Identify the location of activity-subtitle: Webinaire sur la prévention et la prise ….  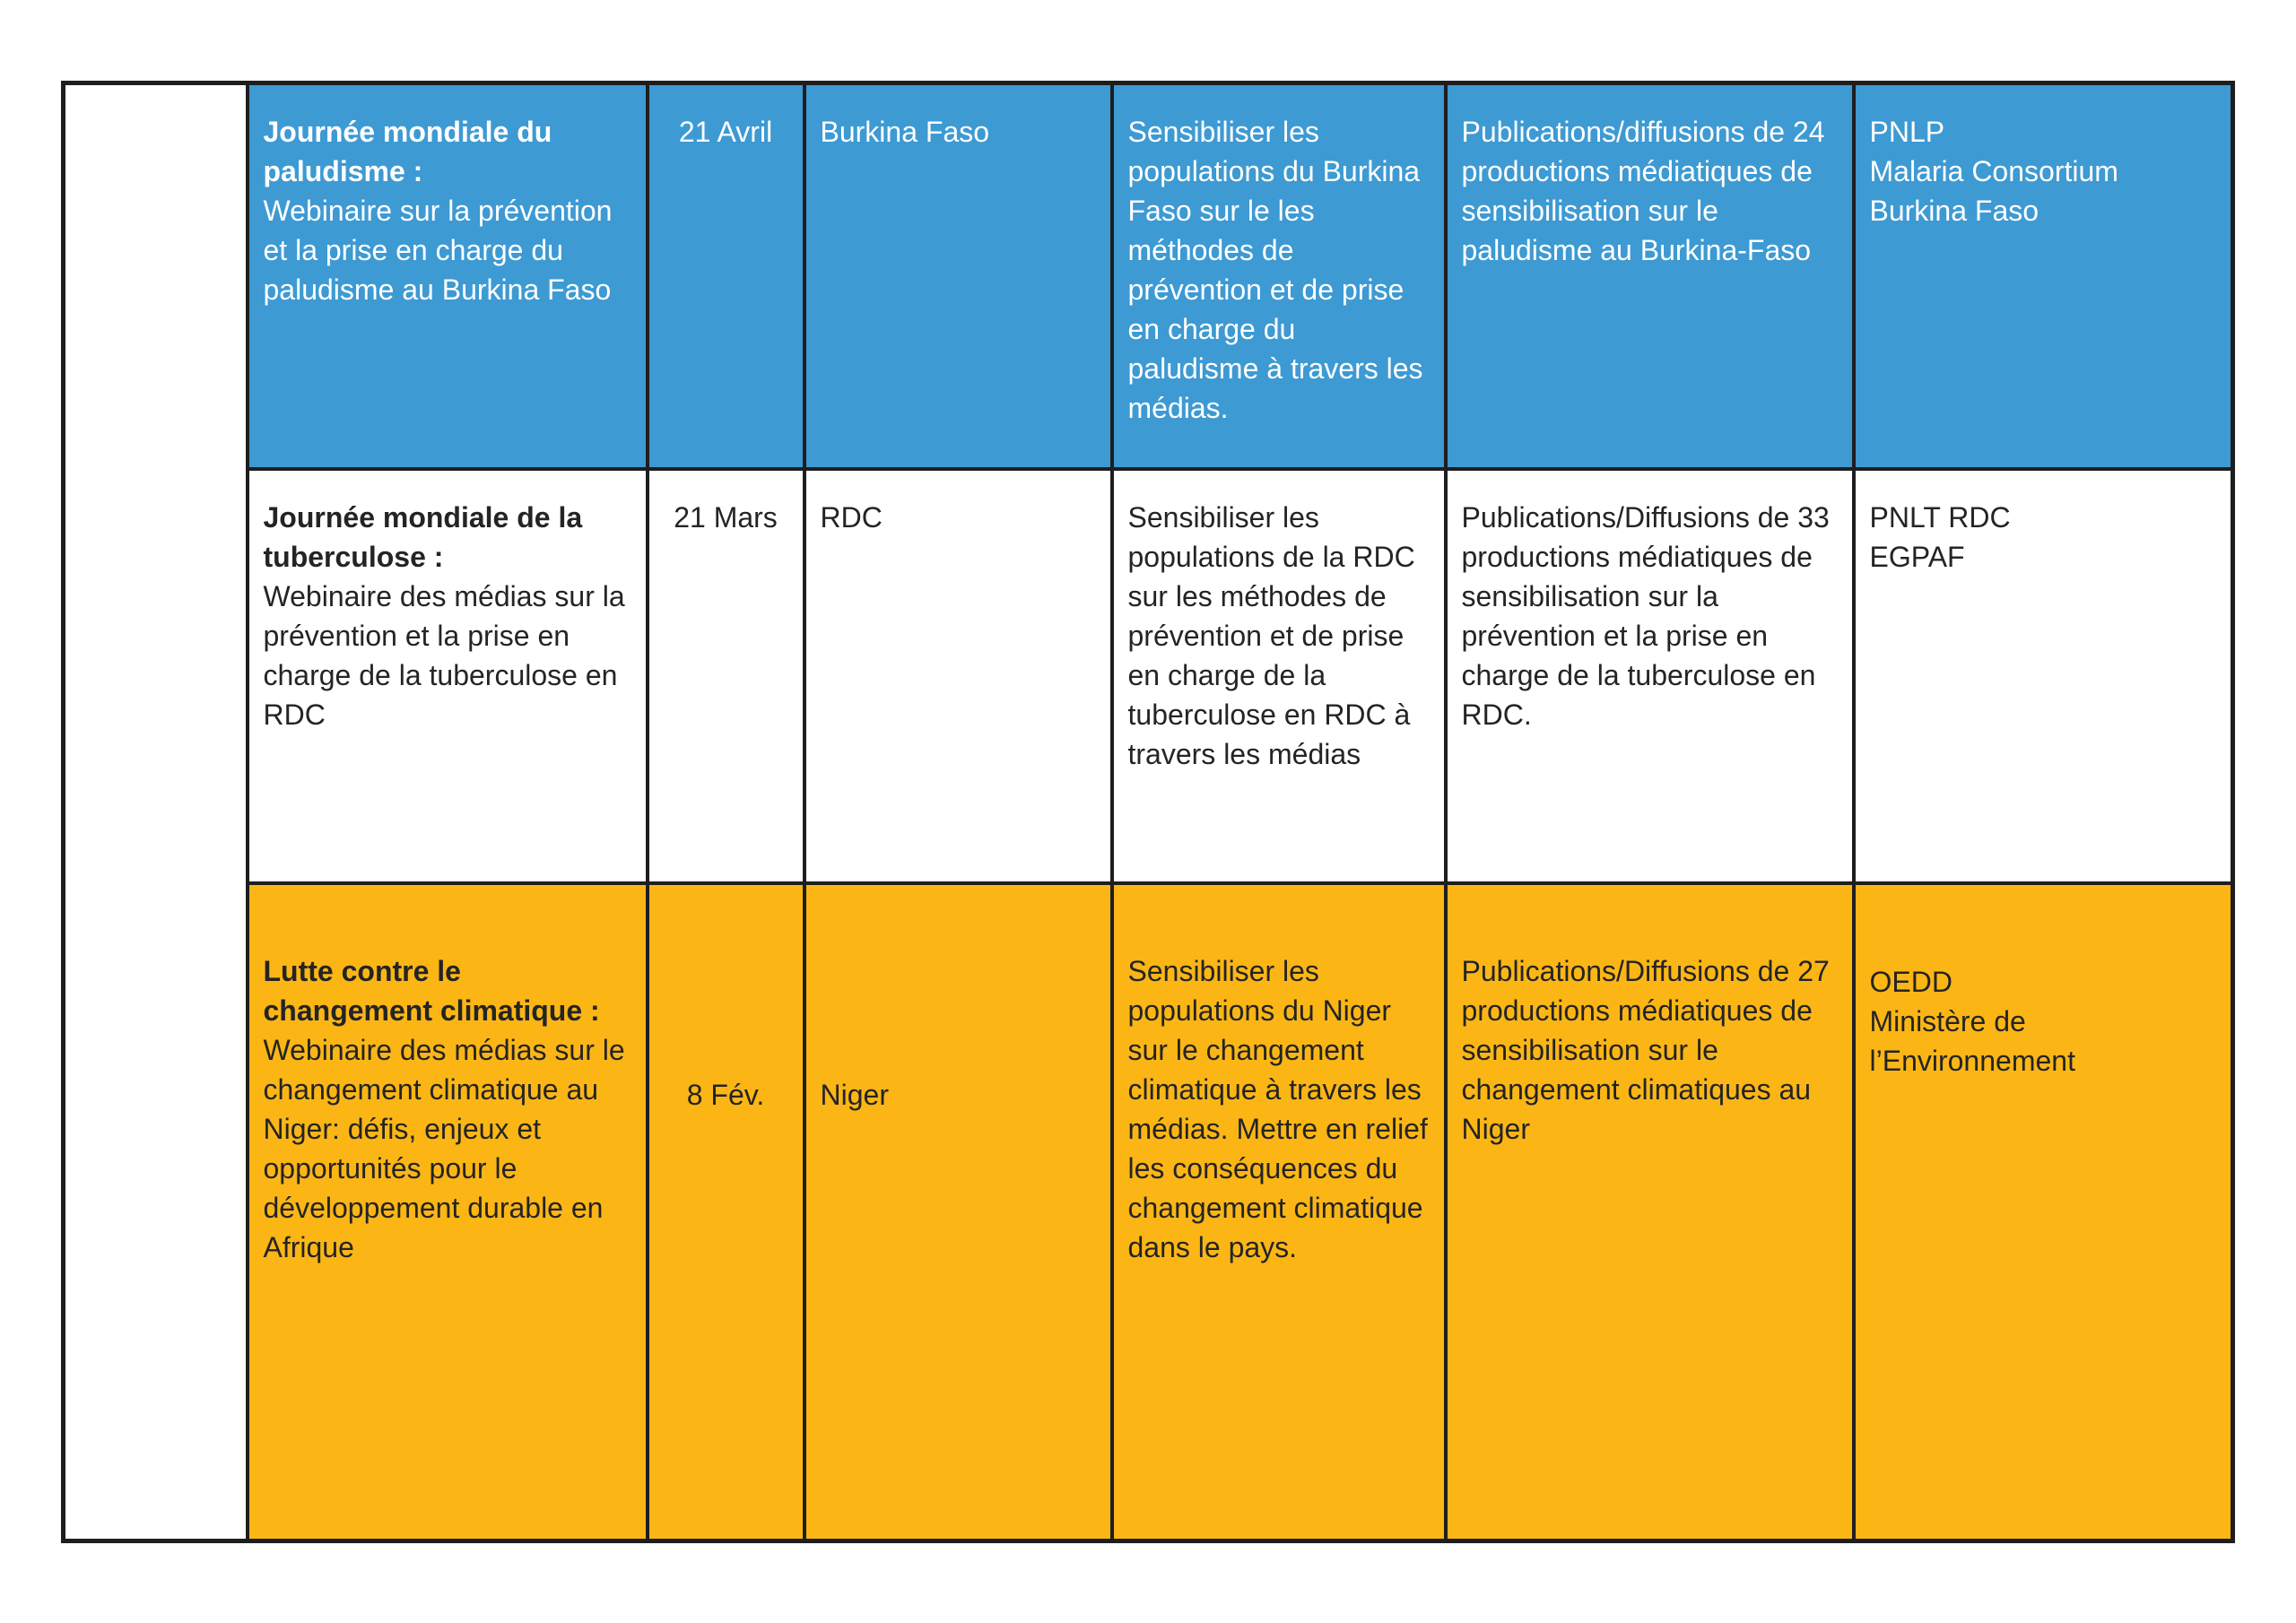
(438, 250).